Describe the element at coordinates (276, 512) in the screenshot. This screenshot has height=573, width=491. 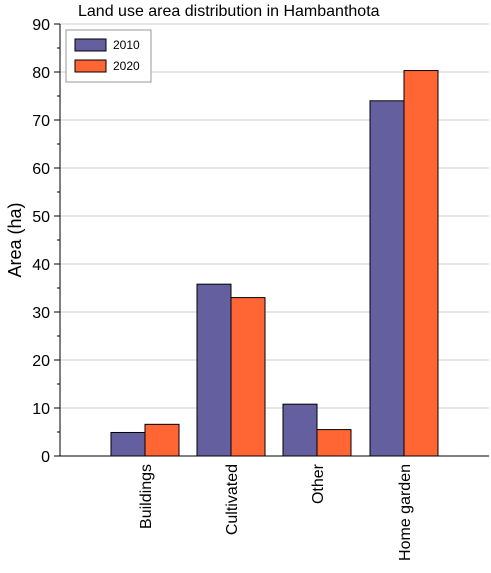
I see `x-axis-ticks: Buildings Cultivated Other Home garden` at that location.